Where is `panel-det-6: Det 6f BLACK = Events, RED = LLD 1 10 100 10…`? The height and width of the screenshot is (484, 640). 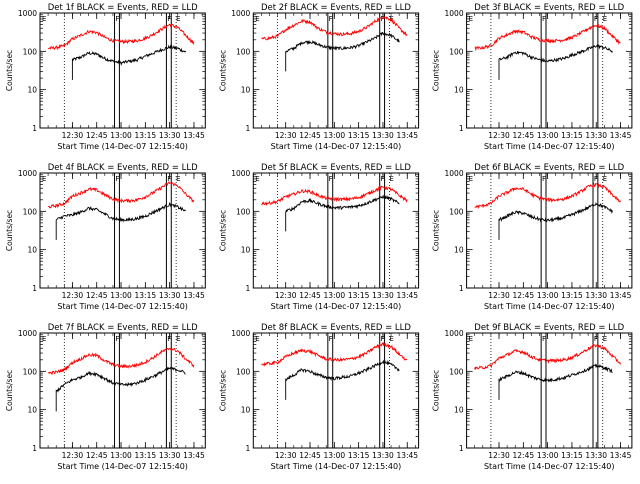
panel-det-6: Det 6f BLACK = Events, RED = LLD 1 10 100 10… is located at coordinates (532, 237).